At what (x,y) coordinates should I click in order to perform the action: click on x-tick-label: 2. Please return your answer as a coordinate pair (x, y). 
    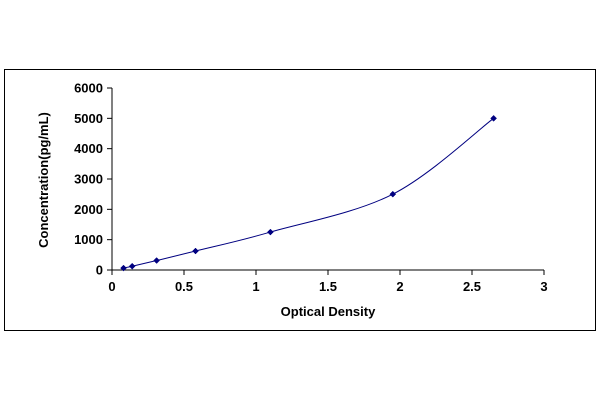
    Looking at the image, I should click on (399, 286).